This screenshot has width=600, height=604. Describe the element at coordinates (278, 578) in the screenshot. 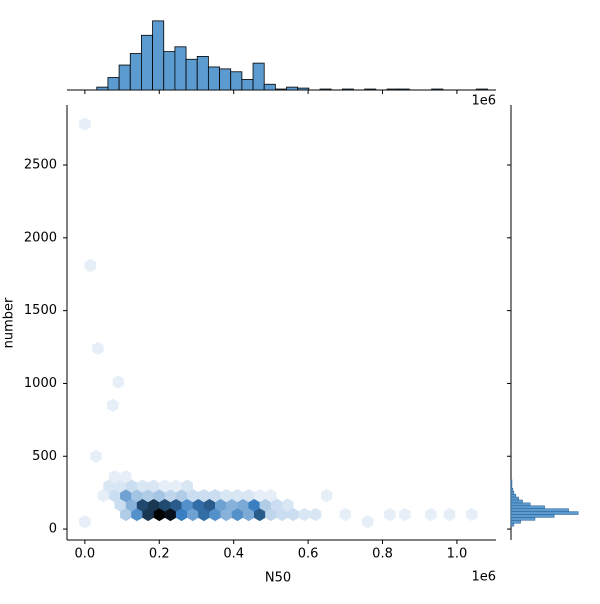

I see `x-axis-label: N50` at that location.